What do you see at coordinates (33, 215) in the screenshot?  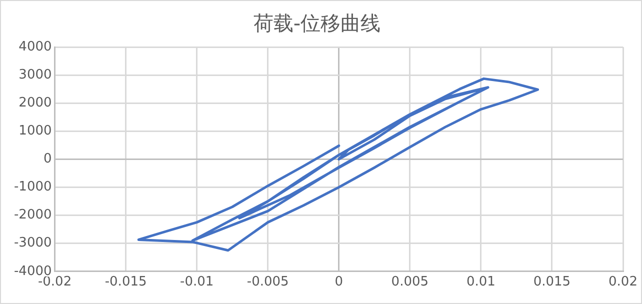 I see `y-tick-label: -2000` at bounding box center [33, 215].